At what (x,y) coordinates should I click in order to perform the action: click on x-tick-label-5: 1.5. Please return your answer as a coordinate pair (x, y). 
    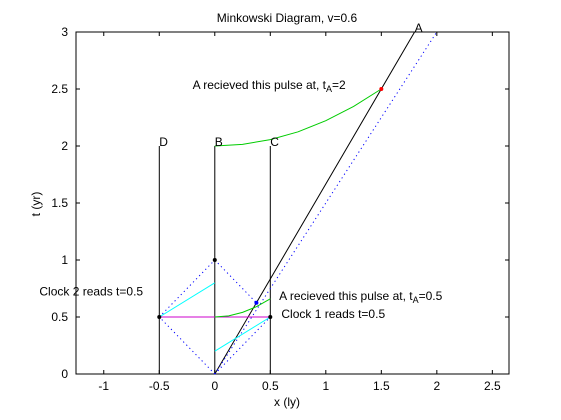
    Looking at the image, I should click on (381, 386).